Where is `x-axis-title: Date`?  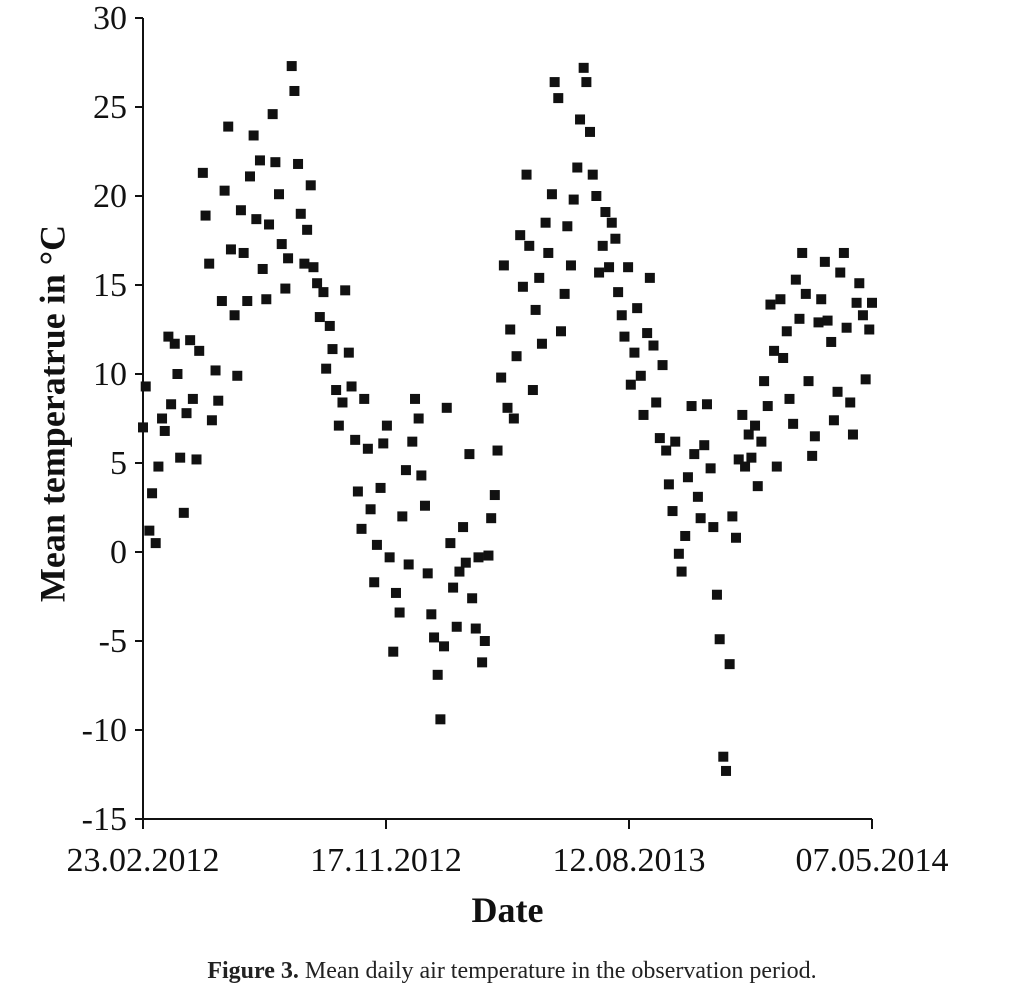
x-axis-title: Date is located at coordinates (508, 910).